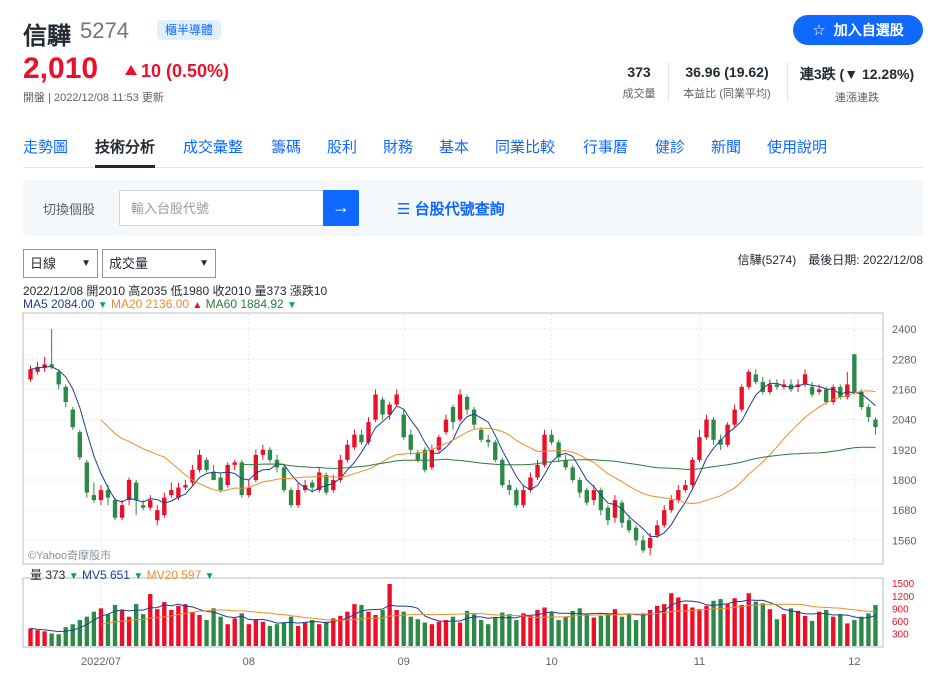 The image size is (943, 695). I want to click on tab-trend: 走勢圖, so click(46, 147).